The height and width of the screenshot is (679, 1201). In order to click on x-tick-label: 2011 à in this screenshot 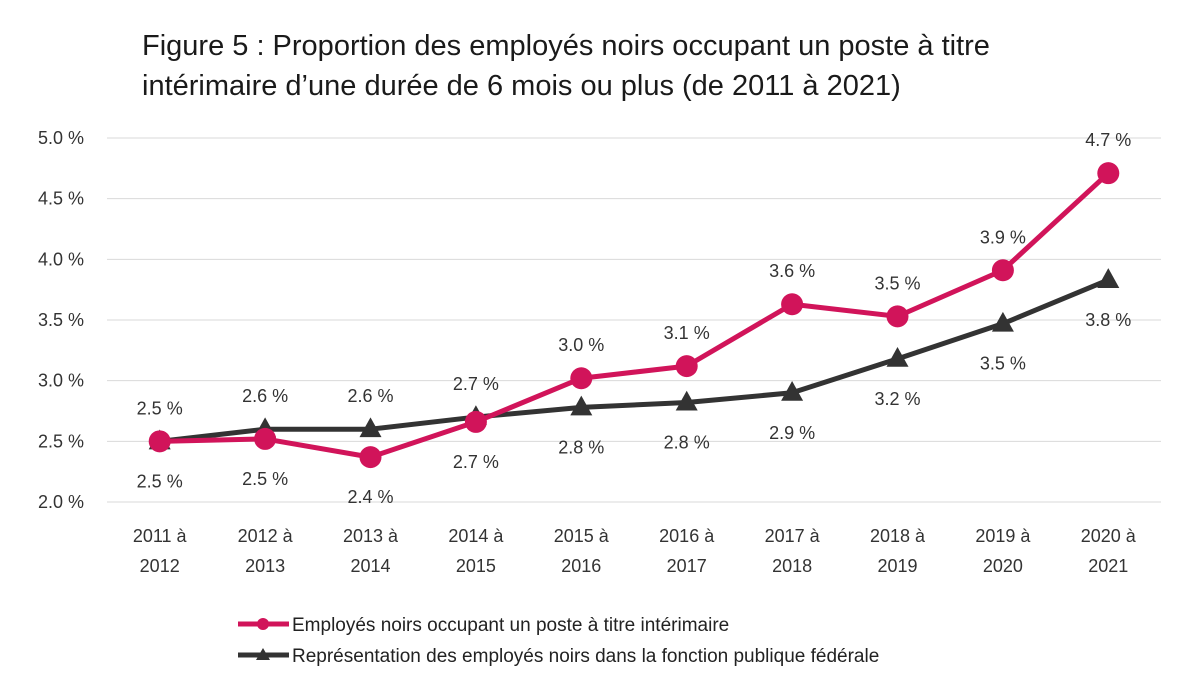, I will do `click(160, 536)`.